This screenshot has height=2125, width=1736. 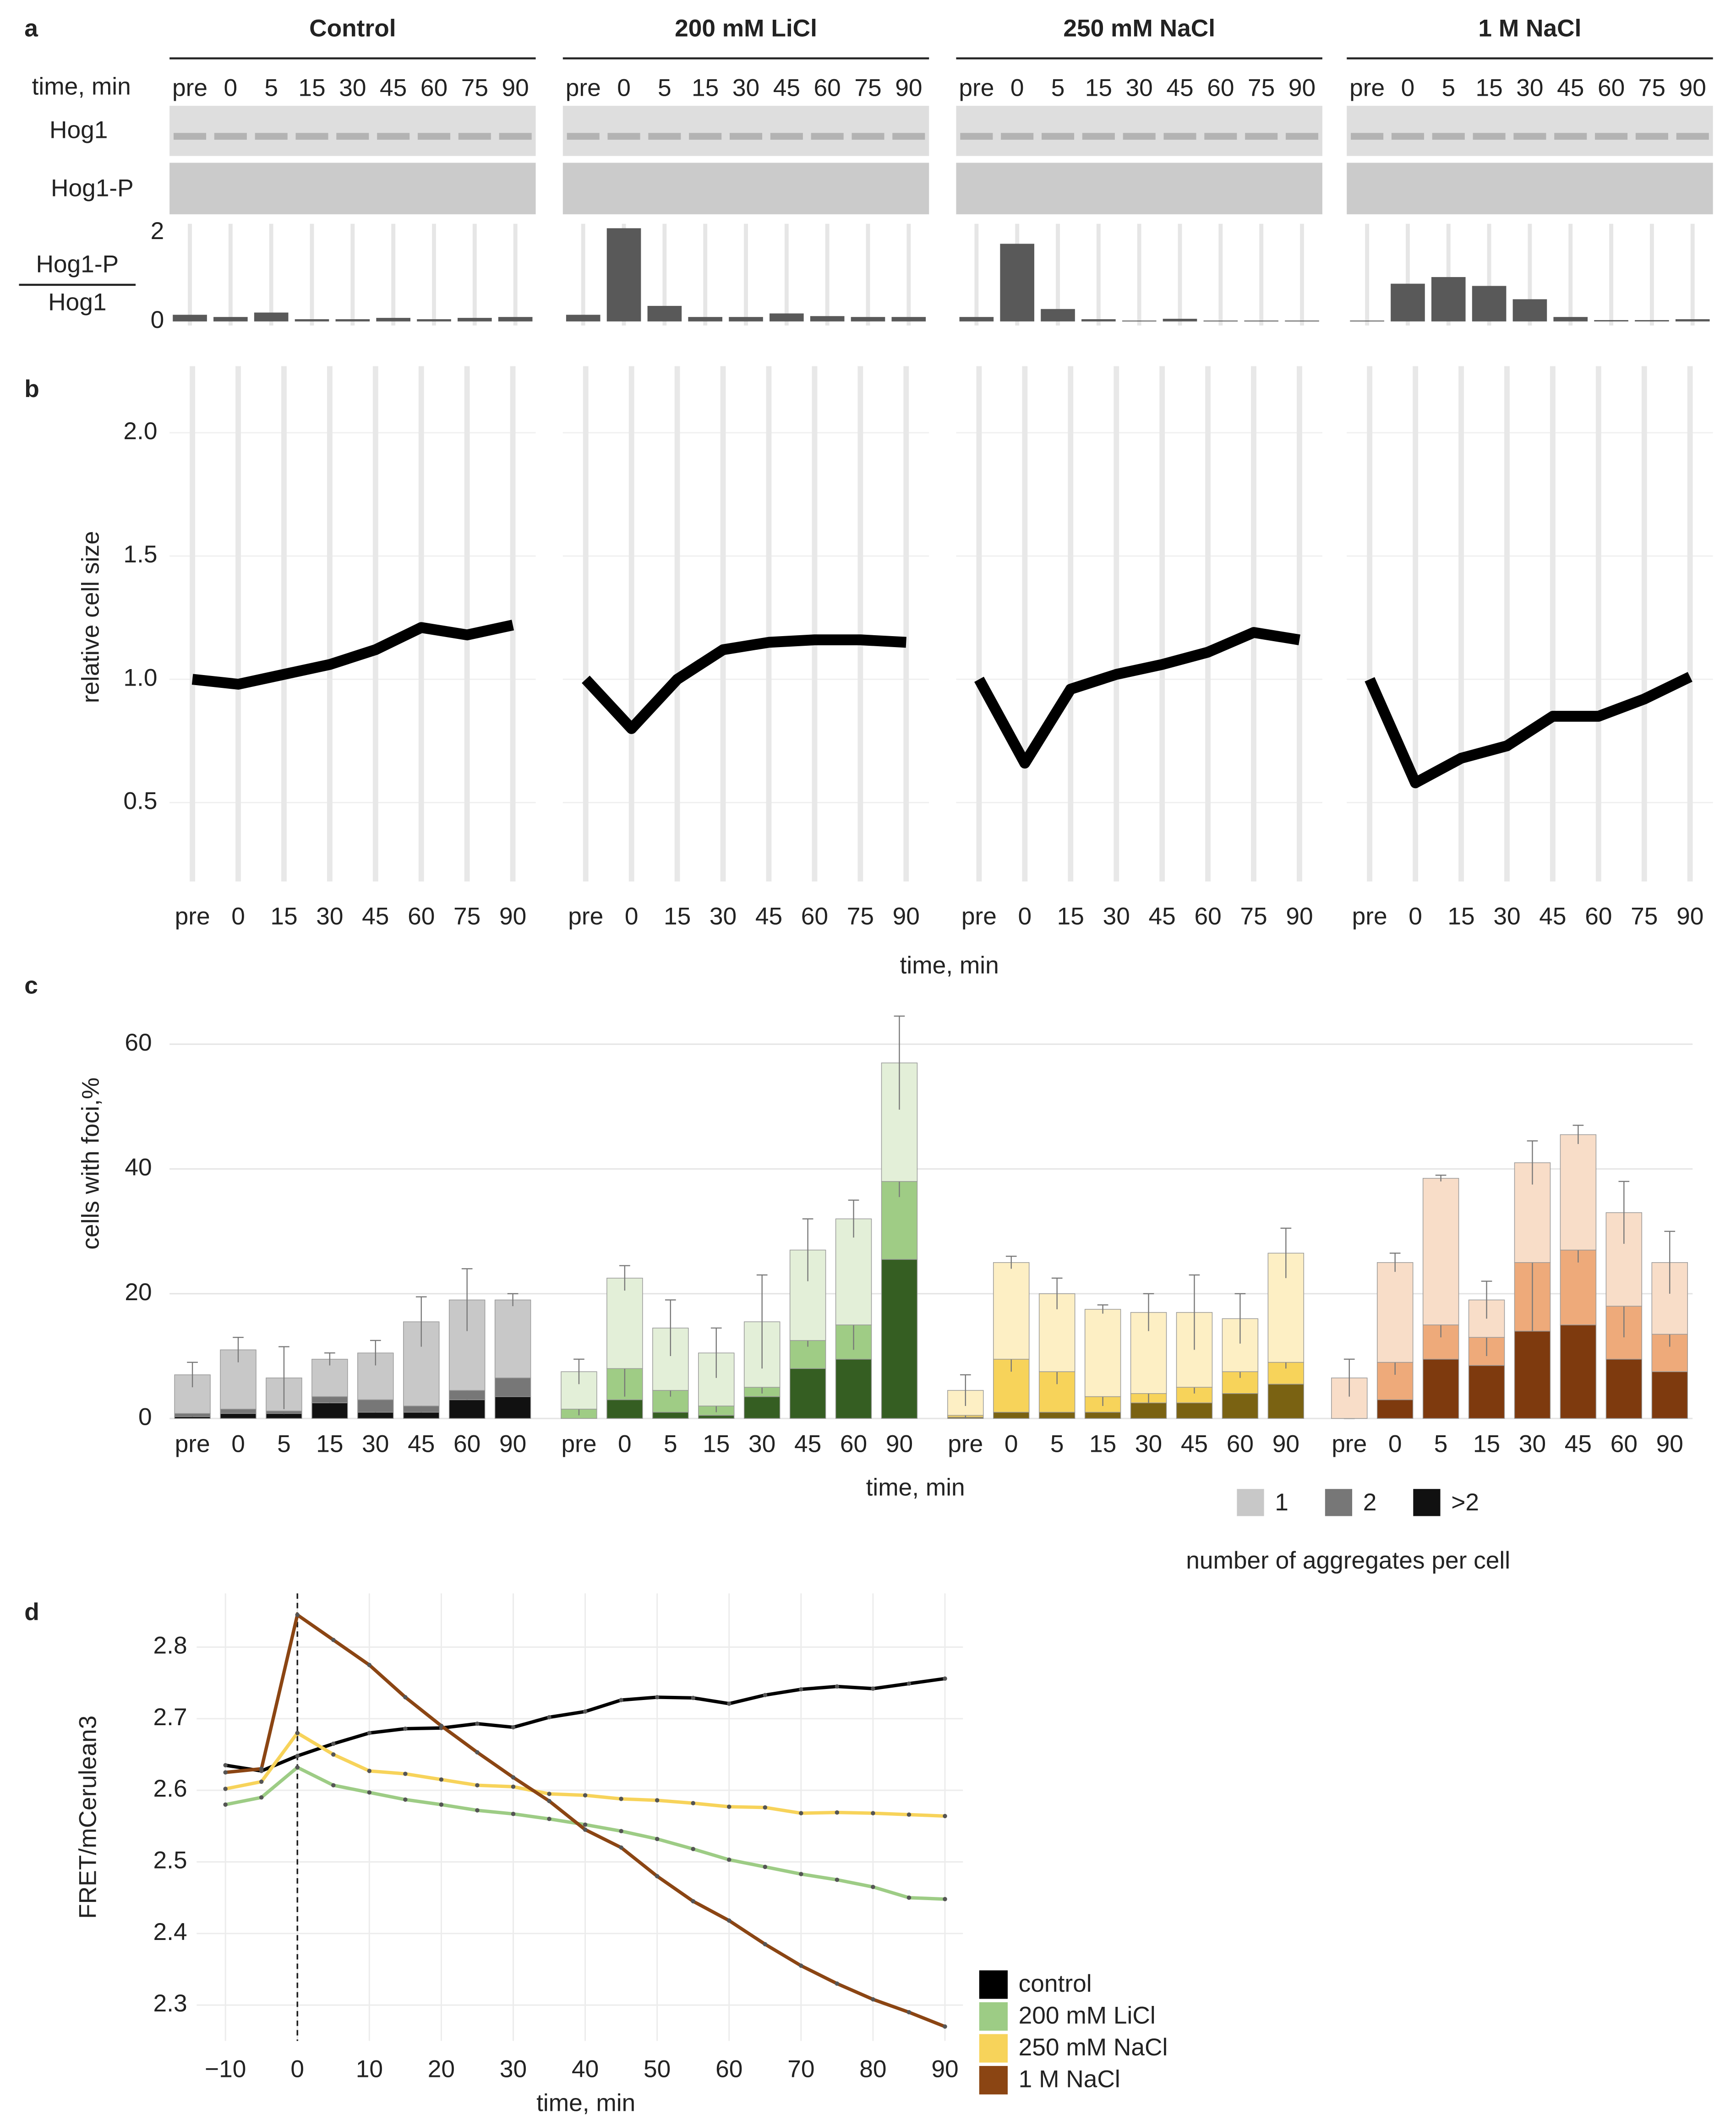 What do you see at coordinates (442, 2069) in the screenshot?
I see `x-tick-label: 20` at bounding box center [442, 2069].